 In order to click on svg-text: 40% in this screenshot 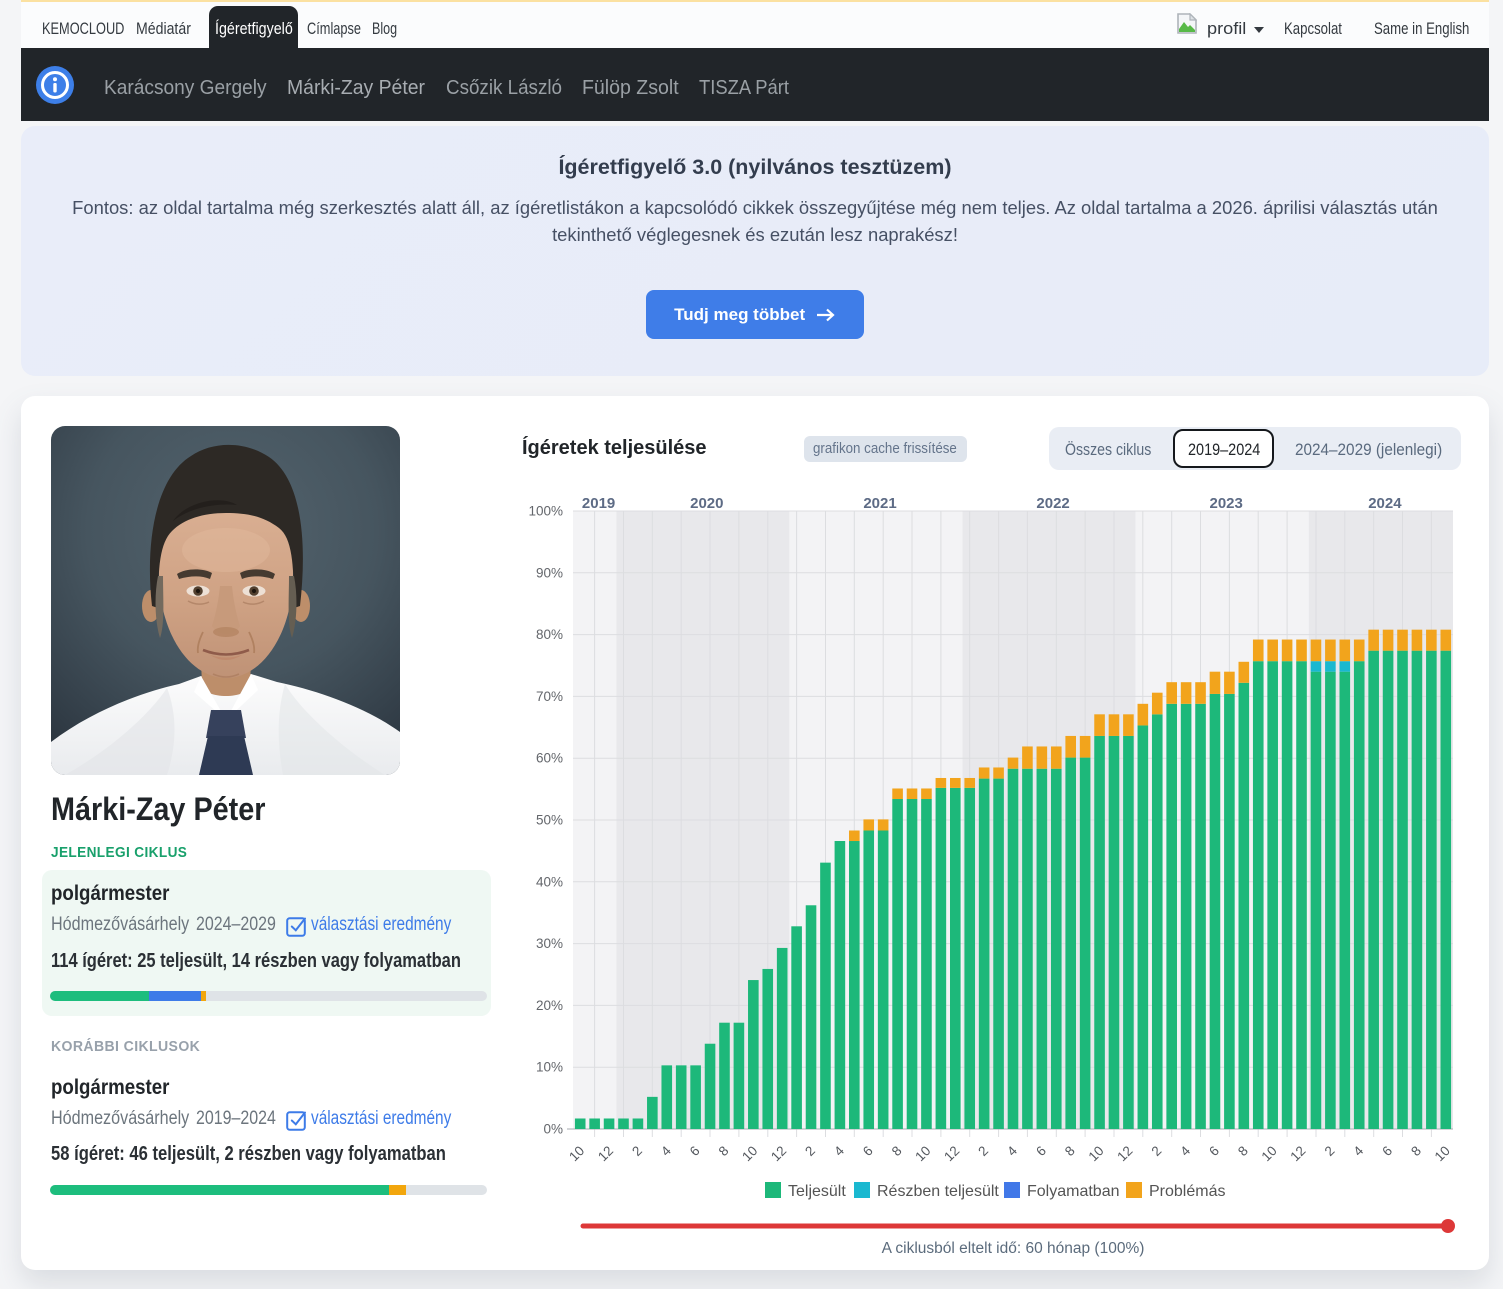, I will do `click(549, 881)`.